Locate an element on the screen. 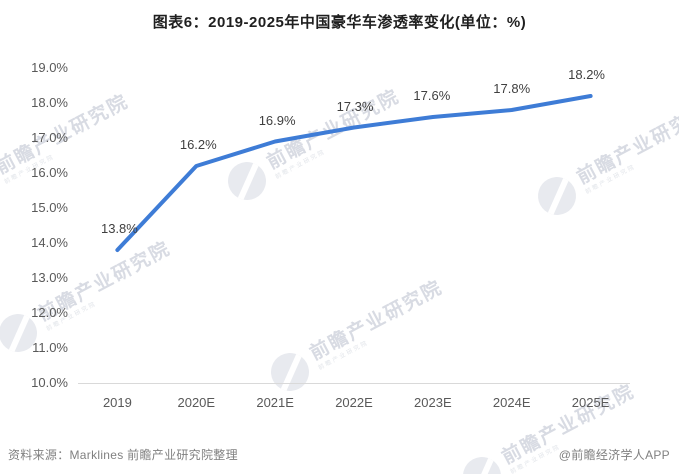 This screenshot has height=474, width=679. y-axis-tick-label: 15.0% is located at coordinates (49, 207).